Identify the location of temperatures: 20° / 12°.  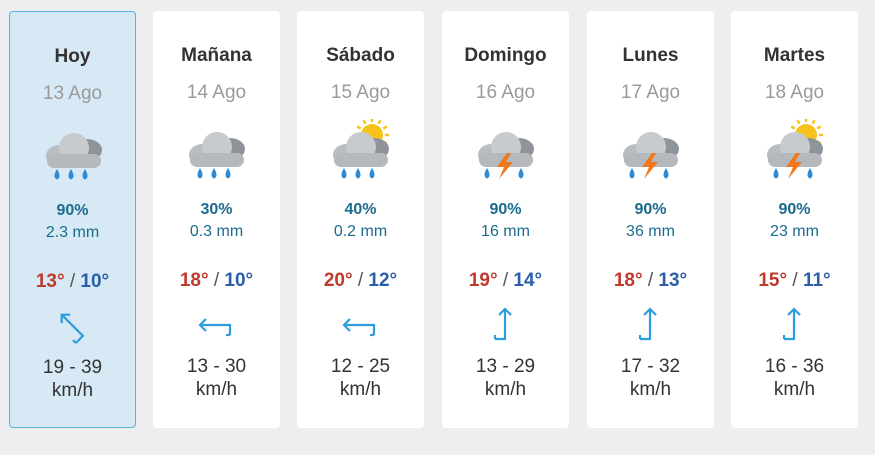
(360, 281).